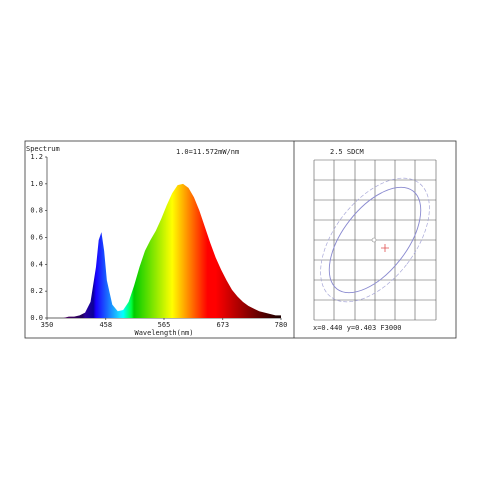 This screenshot has height=484, width=480. Describe the element at coordinates (36, 184) in the screenshot. I see `y-tick-label: 1.0` at that location.